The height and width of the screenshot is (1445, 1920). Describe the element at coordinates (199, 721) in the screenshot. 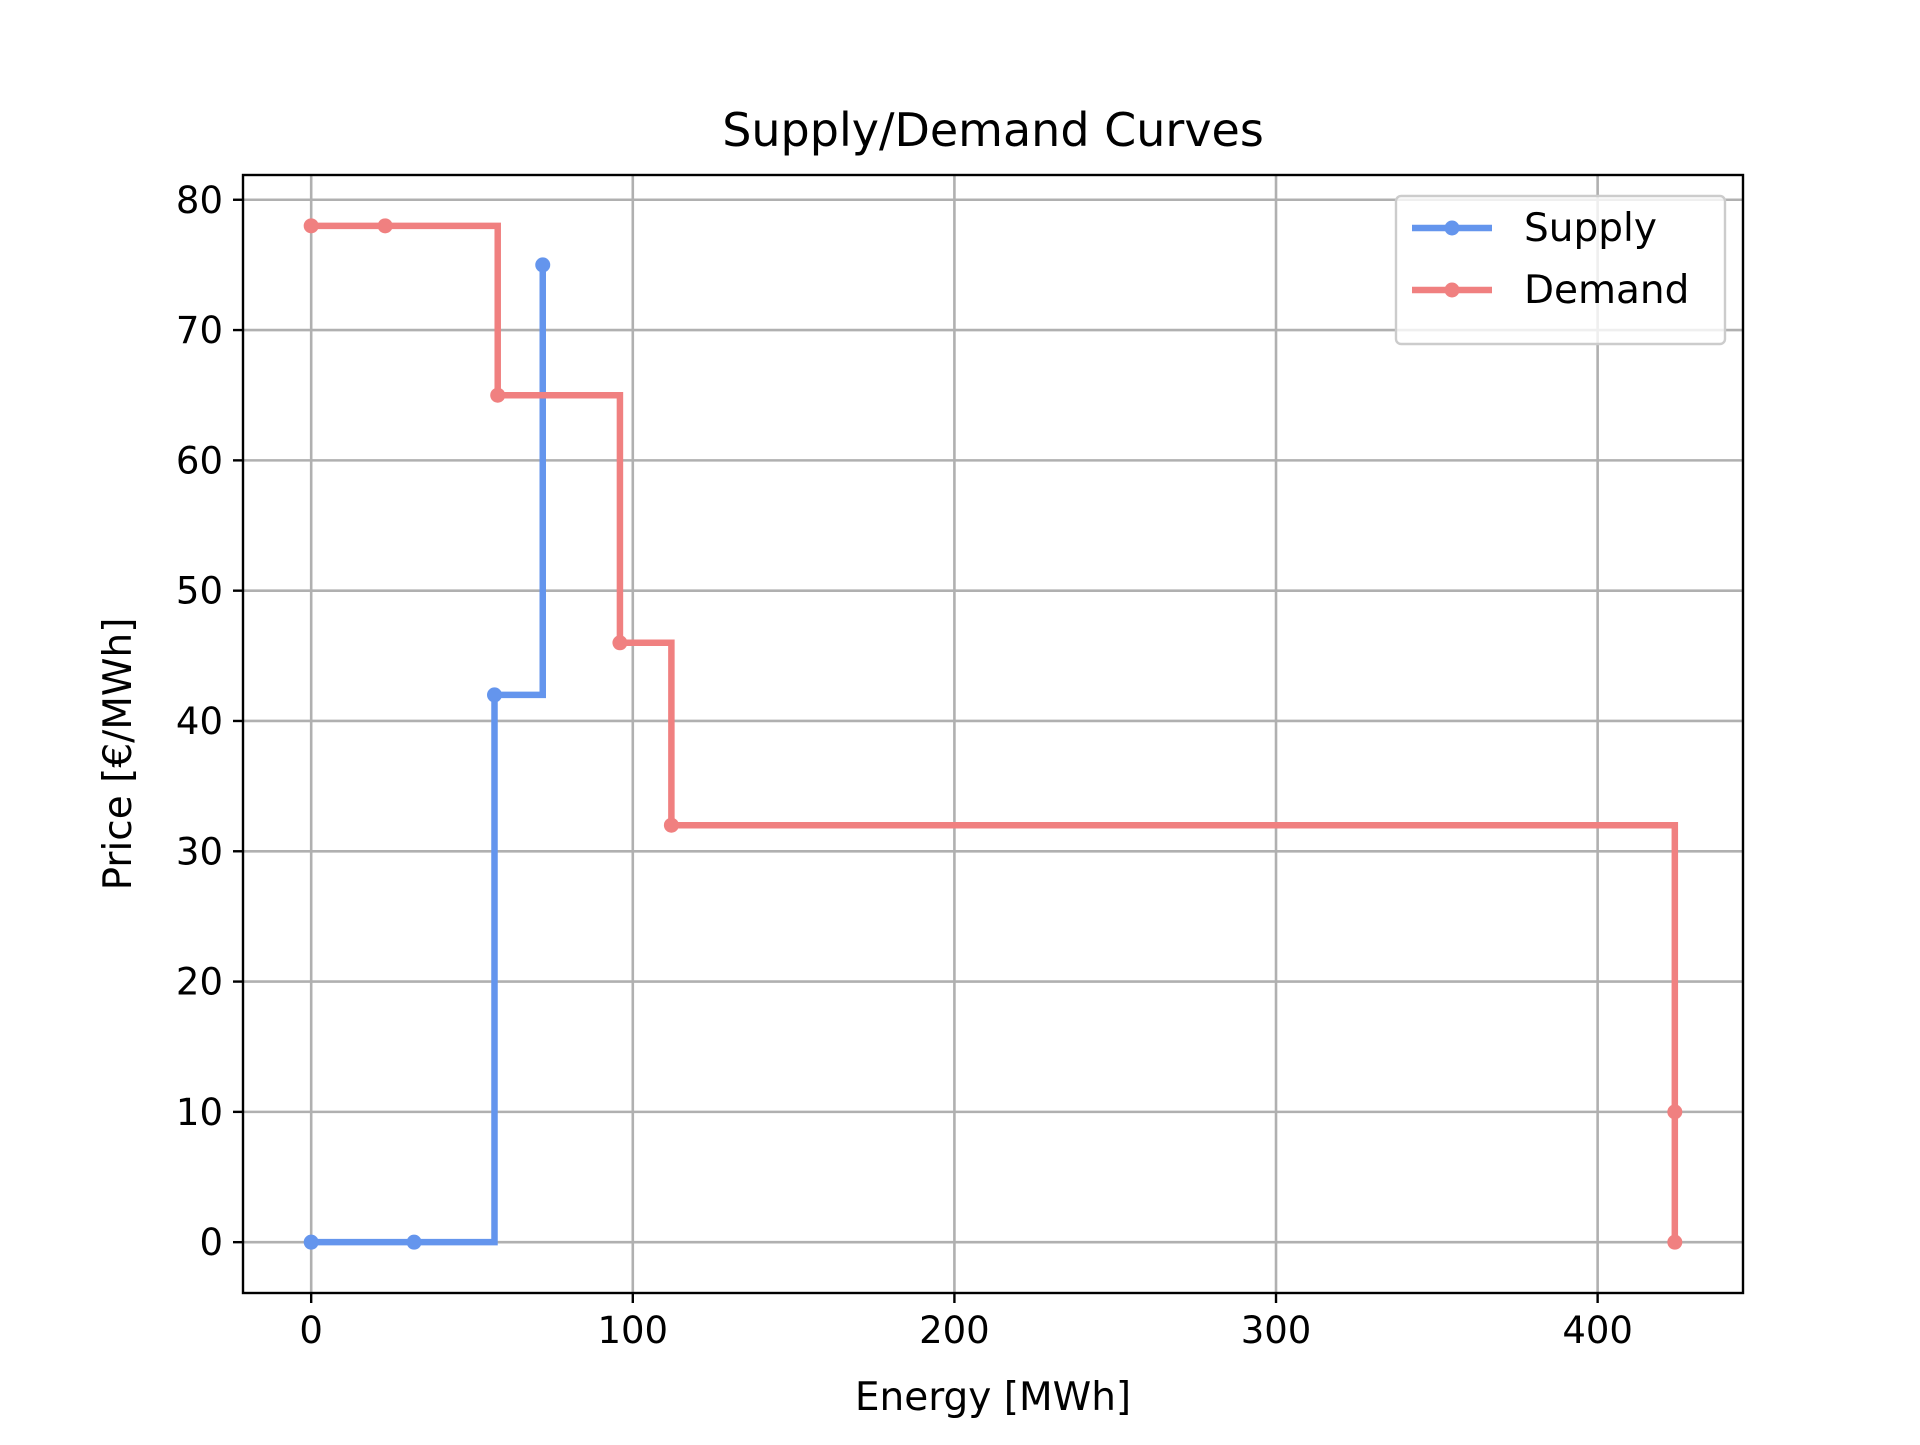

I see `y-tick-label: 40` at that location.